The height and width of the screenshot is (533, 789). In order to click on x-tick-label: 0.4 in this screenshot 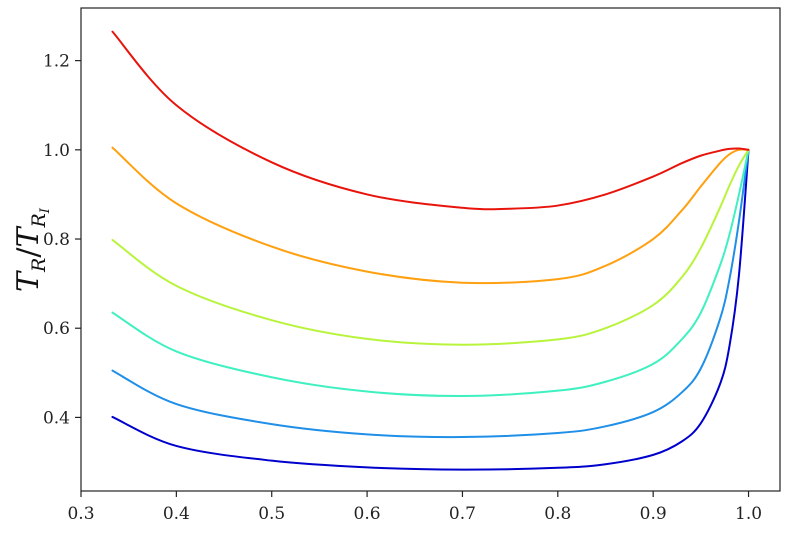, I will do `click(176, 514)`.